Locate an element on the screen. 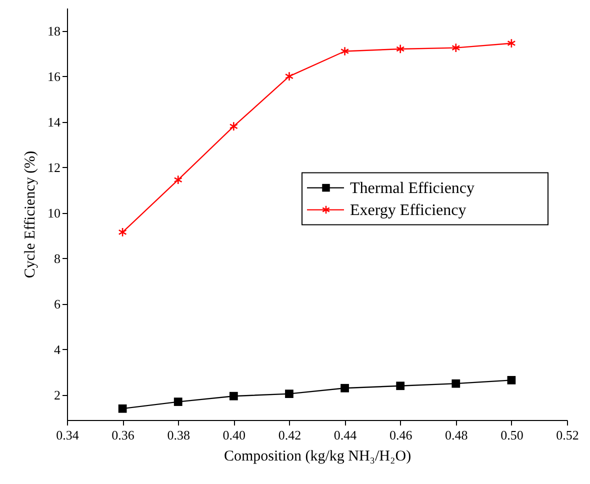 The width and height of the screenshot is (590, 484). x-tick-label: 0.34 is located at coordinates (68, 435).